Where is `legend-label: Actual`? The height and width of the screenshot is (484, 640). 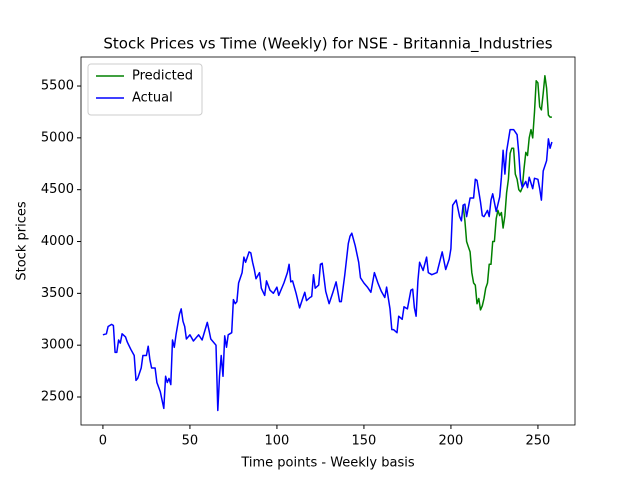
legend-label: Actual is located at coordinates (152, 98).